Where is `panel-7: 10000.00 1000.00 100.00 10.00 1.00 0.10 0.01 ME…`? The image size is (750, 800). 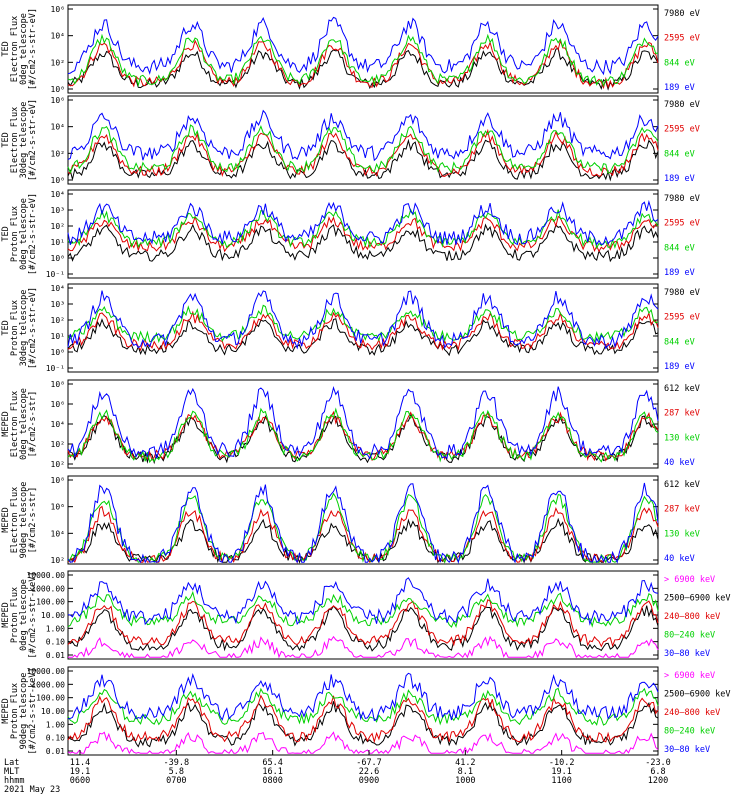
panel-7: 10000.00 1000.00 100.00 10.00 1.00 0.10 0.01 ME… is located at coordinates (366, 615).